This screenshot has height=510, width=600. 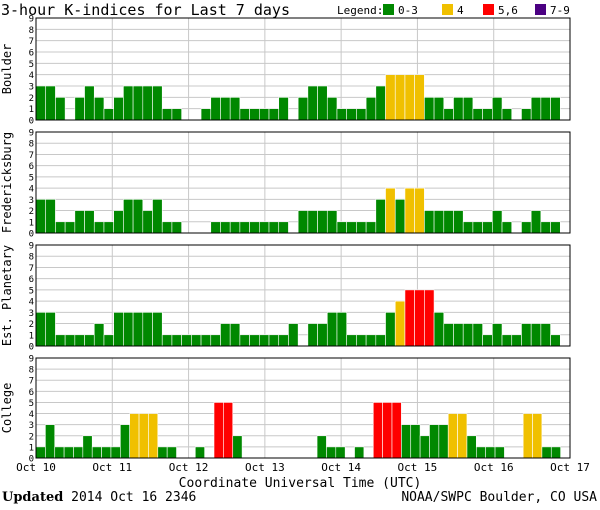 What do you see at coordinates (341, 467) in the screenshot?
I see `x-tick-label: Oct 14` at bounding box center [341, 467].